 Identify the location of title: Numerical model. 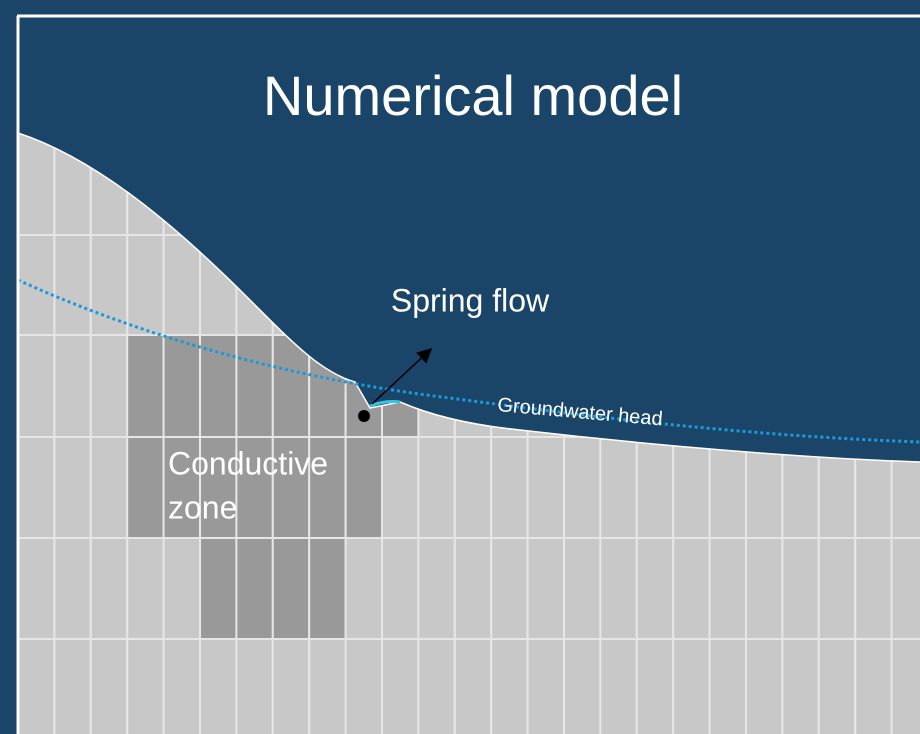
(473, 95).